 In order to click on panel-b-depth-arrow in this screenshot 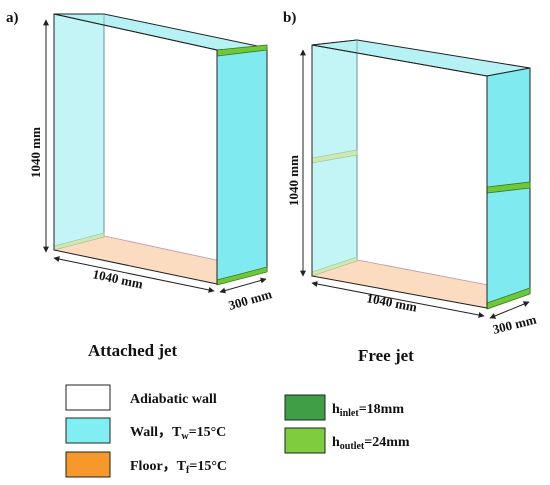, I will do `click(509, 310)`.